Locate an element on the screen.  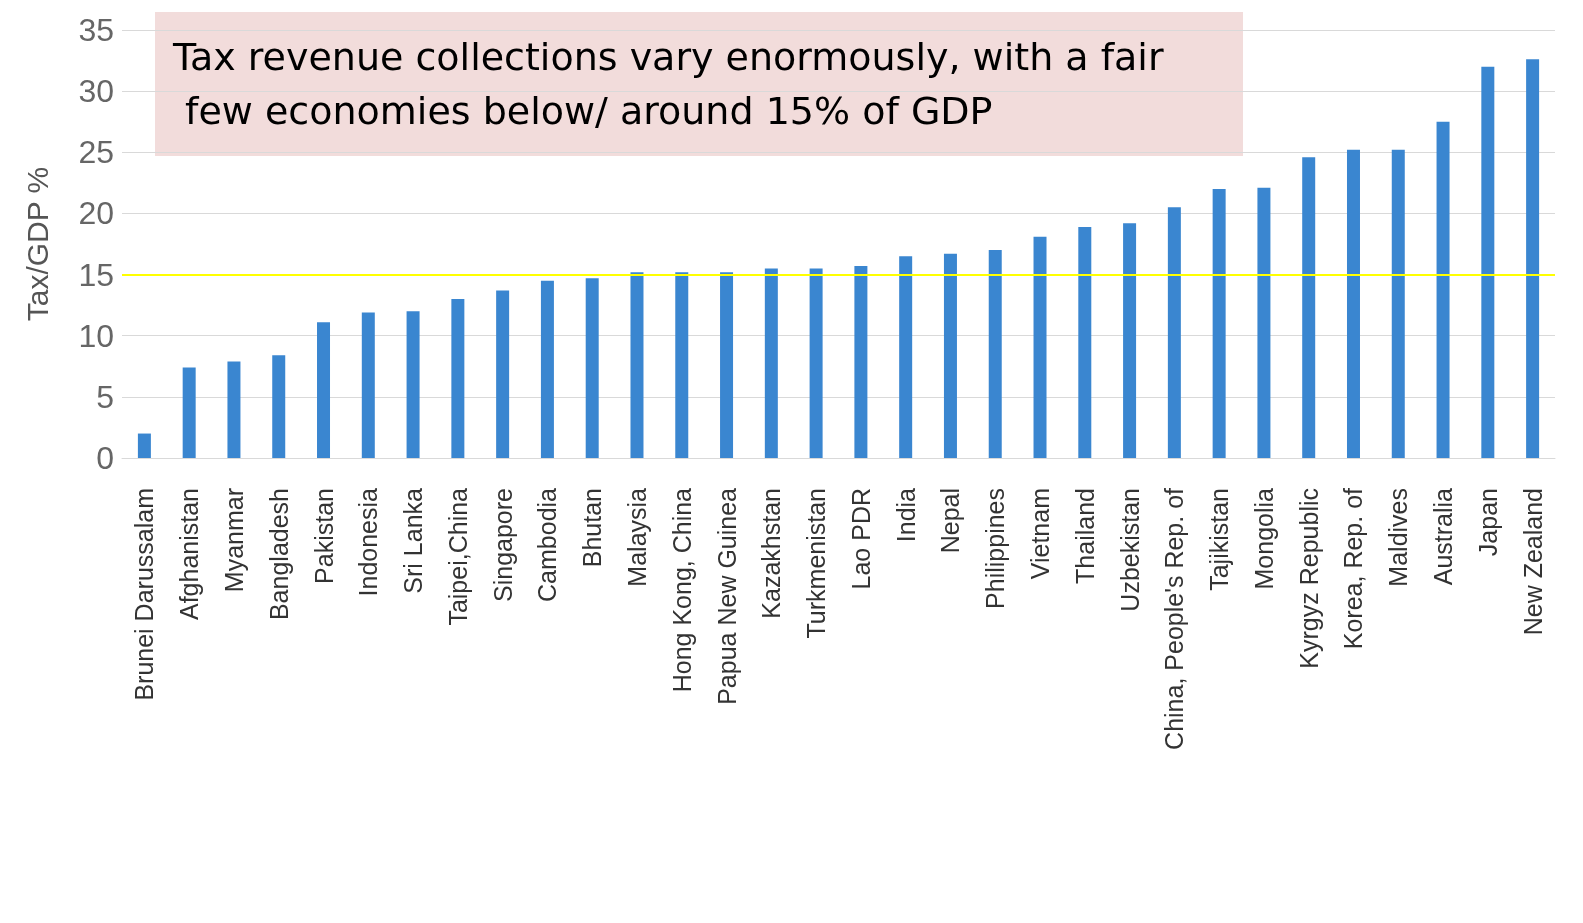
x-tick-label: Japan is located at coordinates (1487, 522).